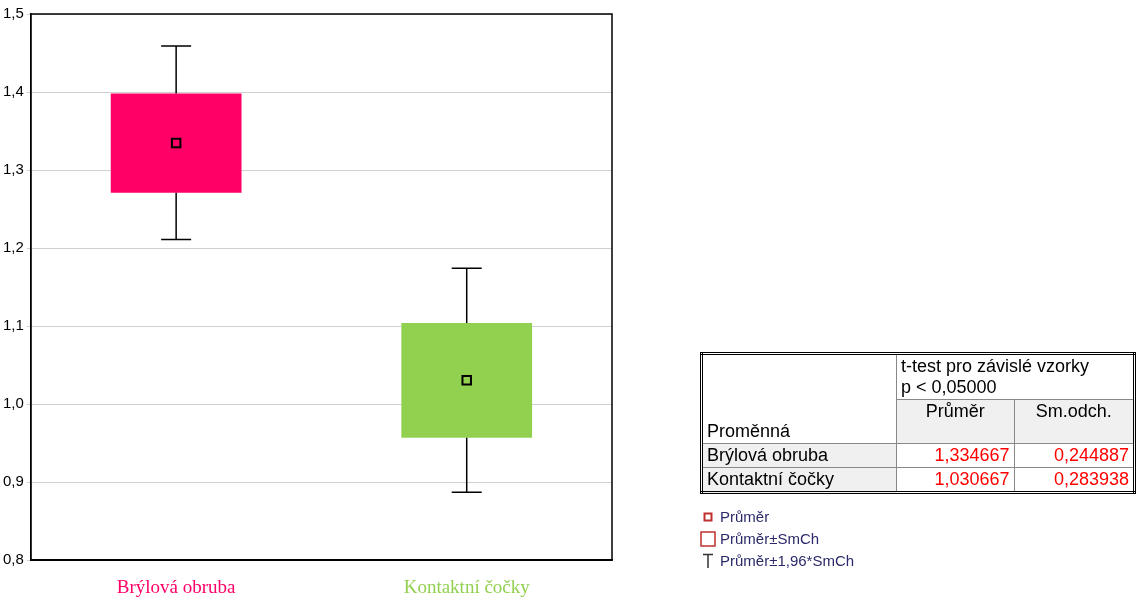 The height and width of the screenshot is (609, 1147). Describe the element at coordinates (13, 91) in the screenshot. I see `y-tick-label: 1,4` at that location.